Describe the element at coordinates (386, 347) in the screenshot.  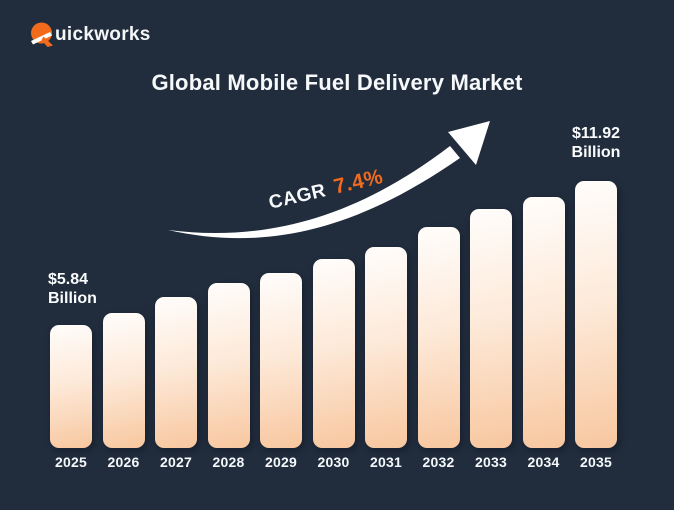
I see `bar-2031` at that location.